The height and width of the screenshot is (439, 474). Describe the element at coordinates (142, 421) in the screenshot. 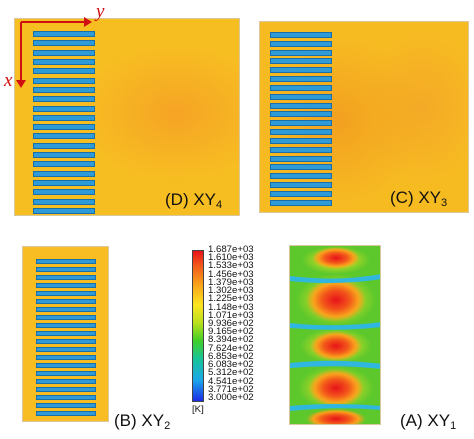

I see `panel-b-label: (B) XY2` at that location.